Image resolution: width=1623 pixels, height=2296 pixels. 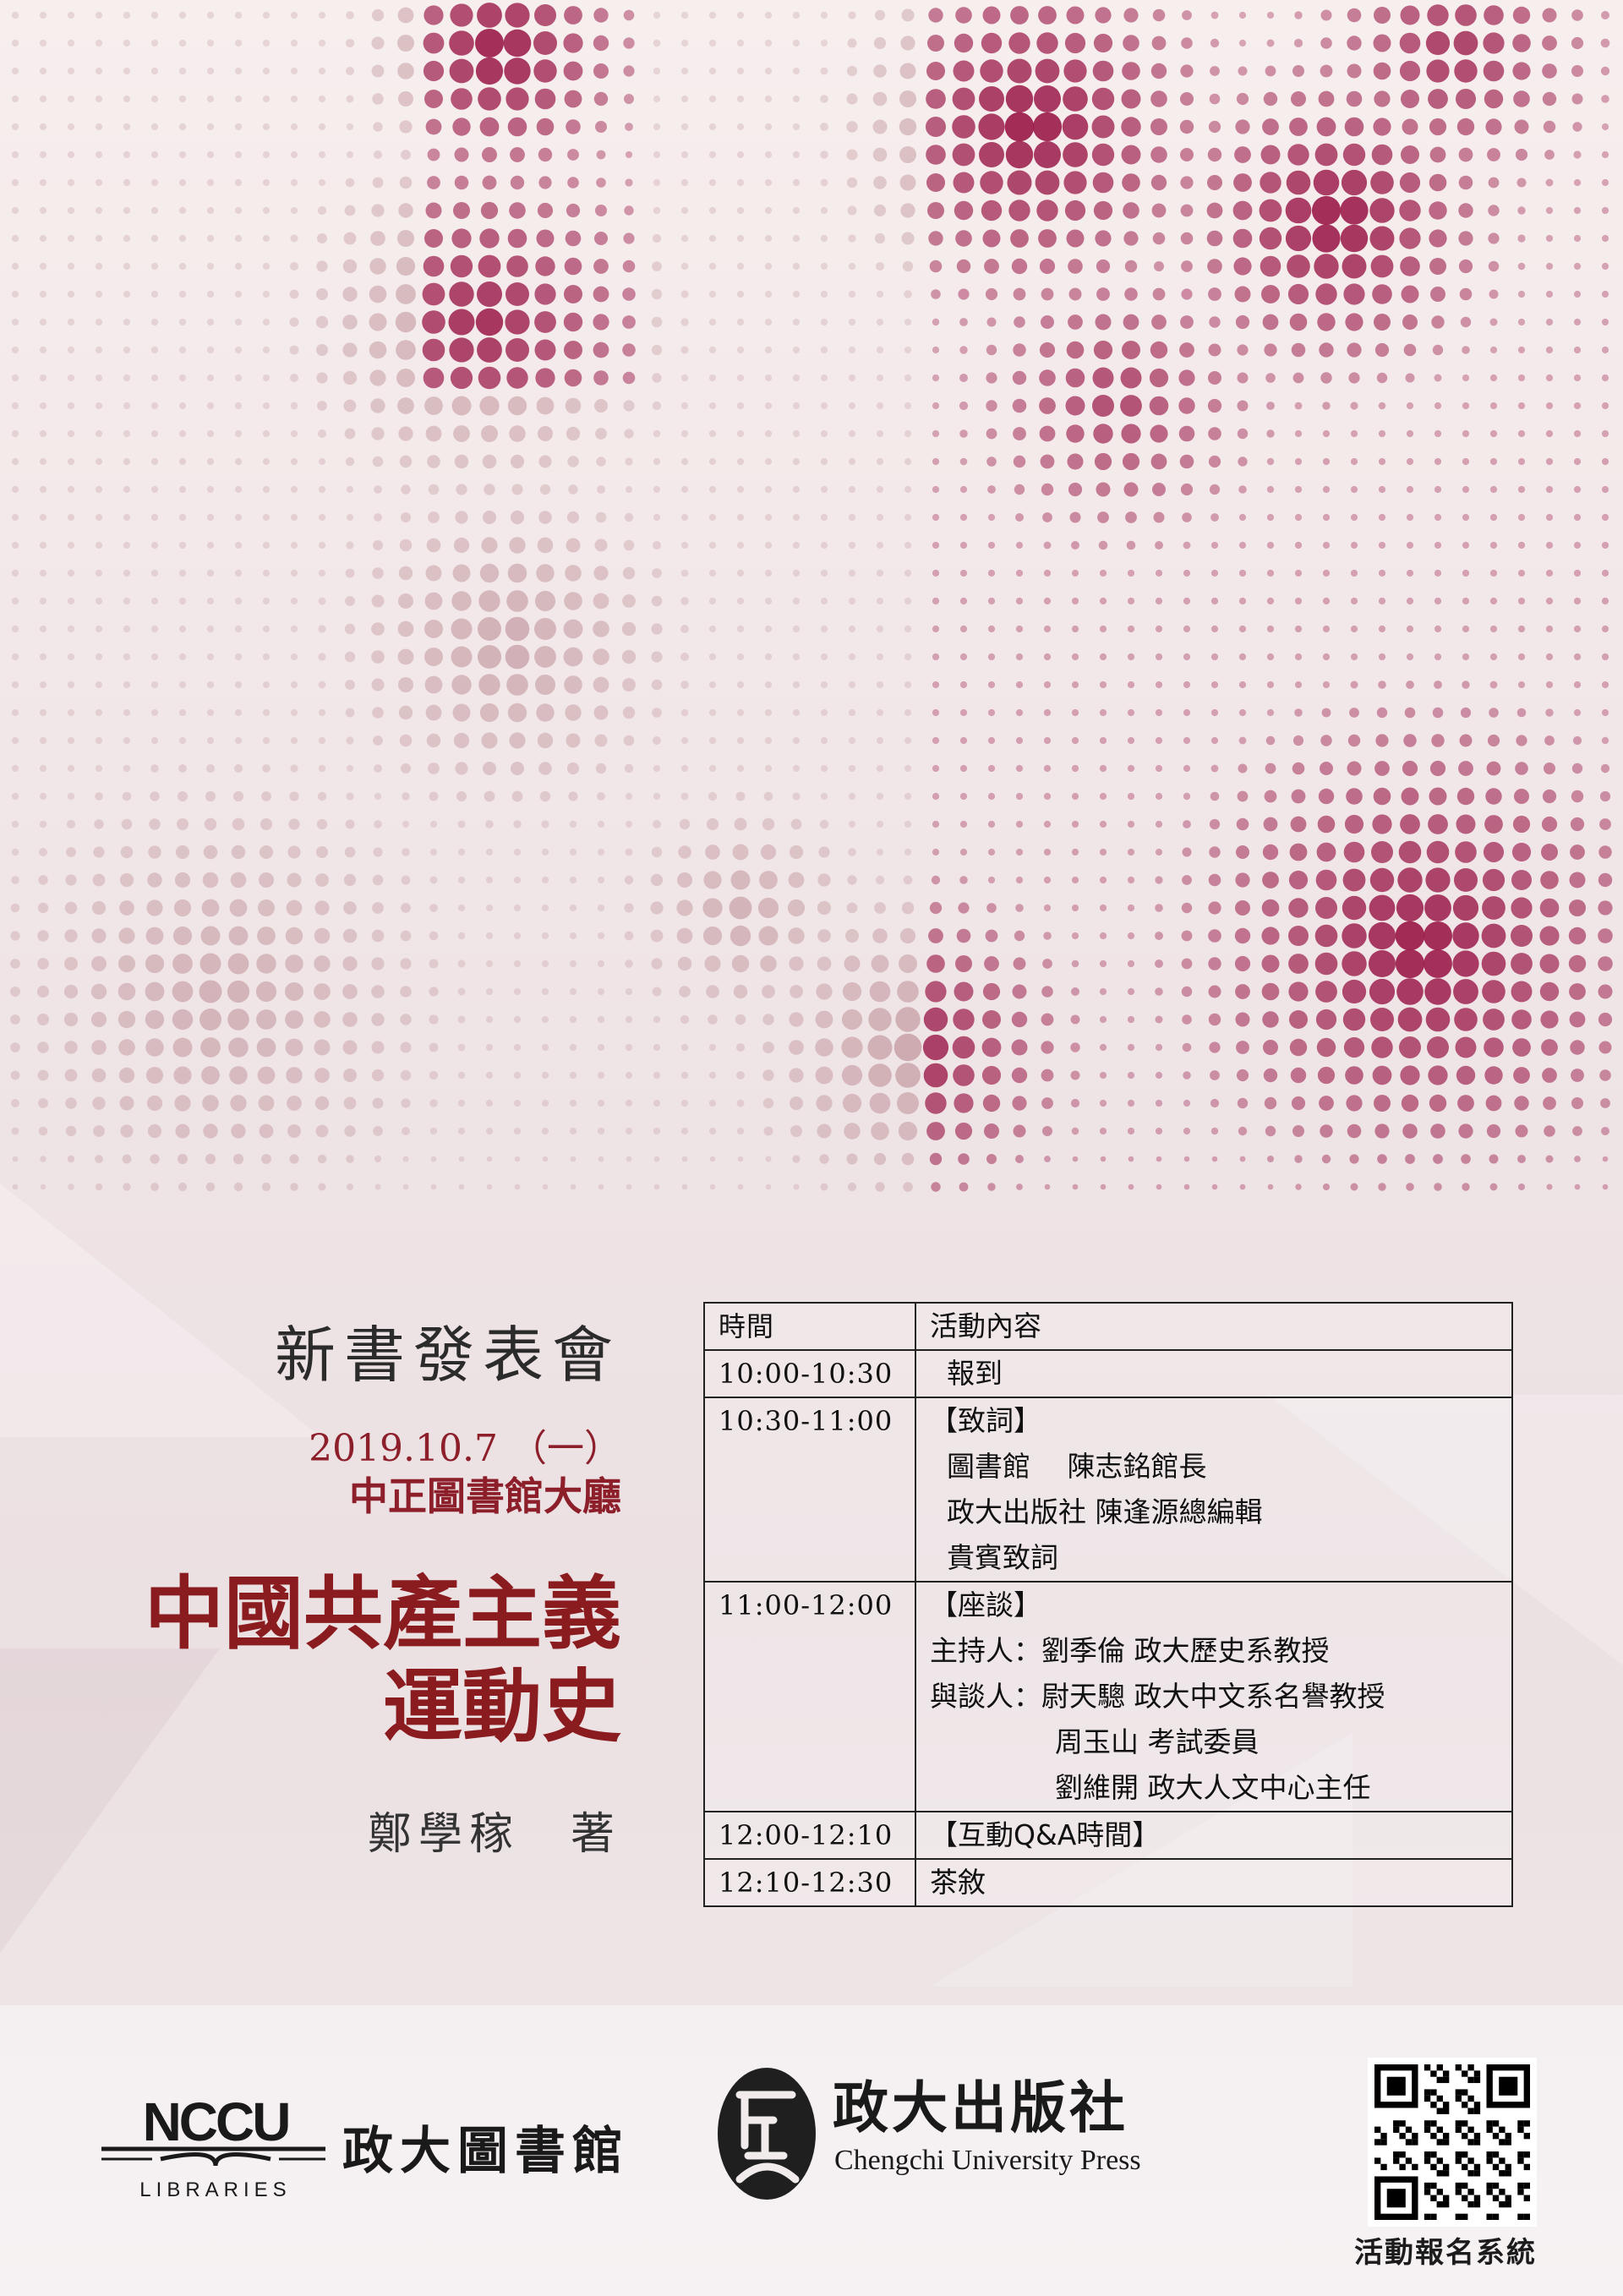 I want to click on press-name: 政大出版社, so click(x=980, y=2107).